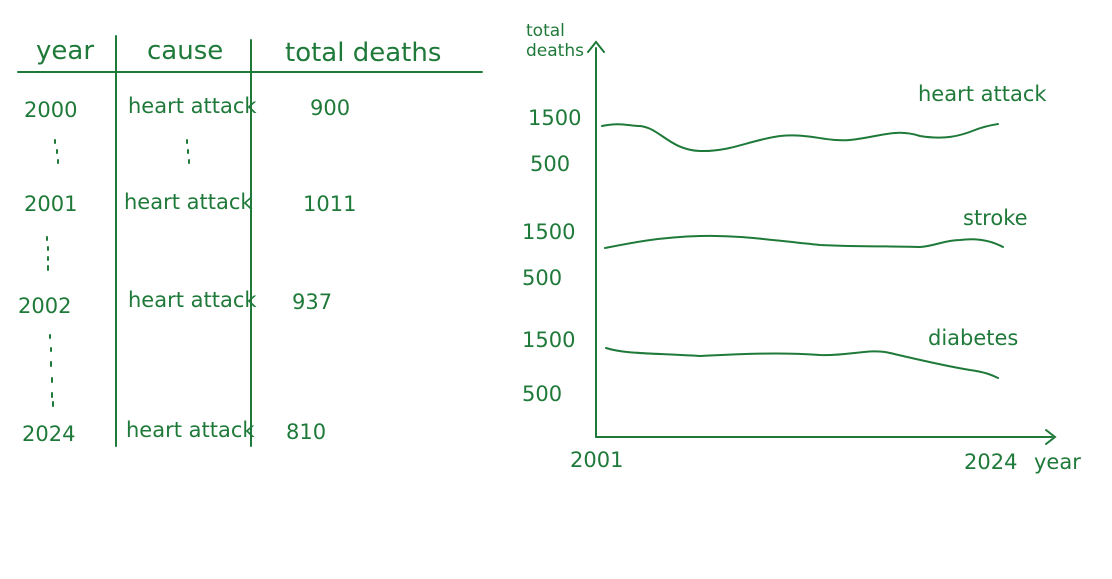 This screenshot has width=1112, height=579. I want to click on series-label-diabetes: diabetes, so click(973, 338).